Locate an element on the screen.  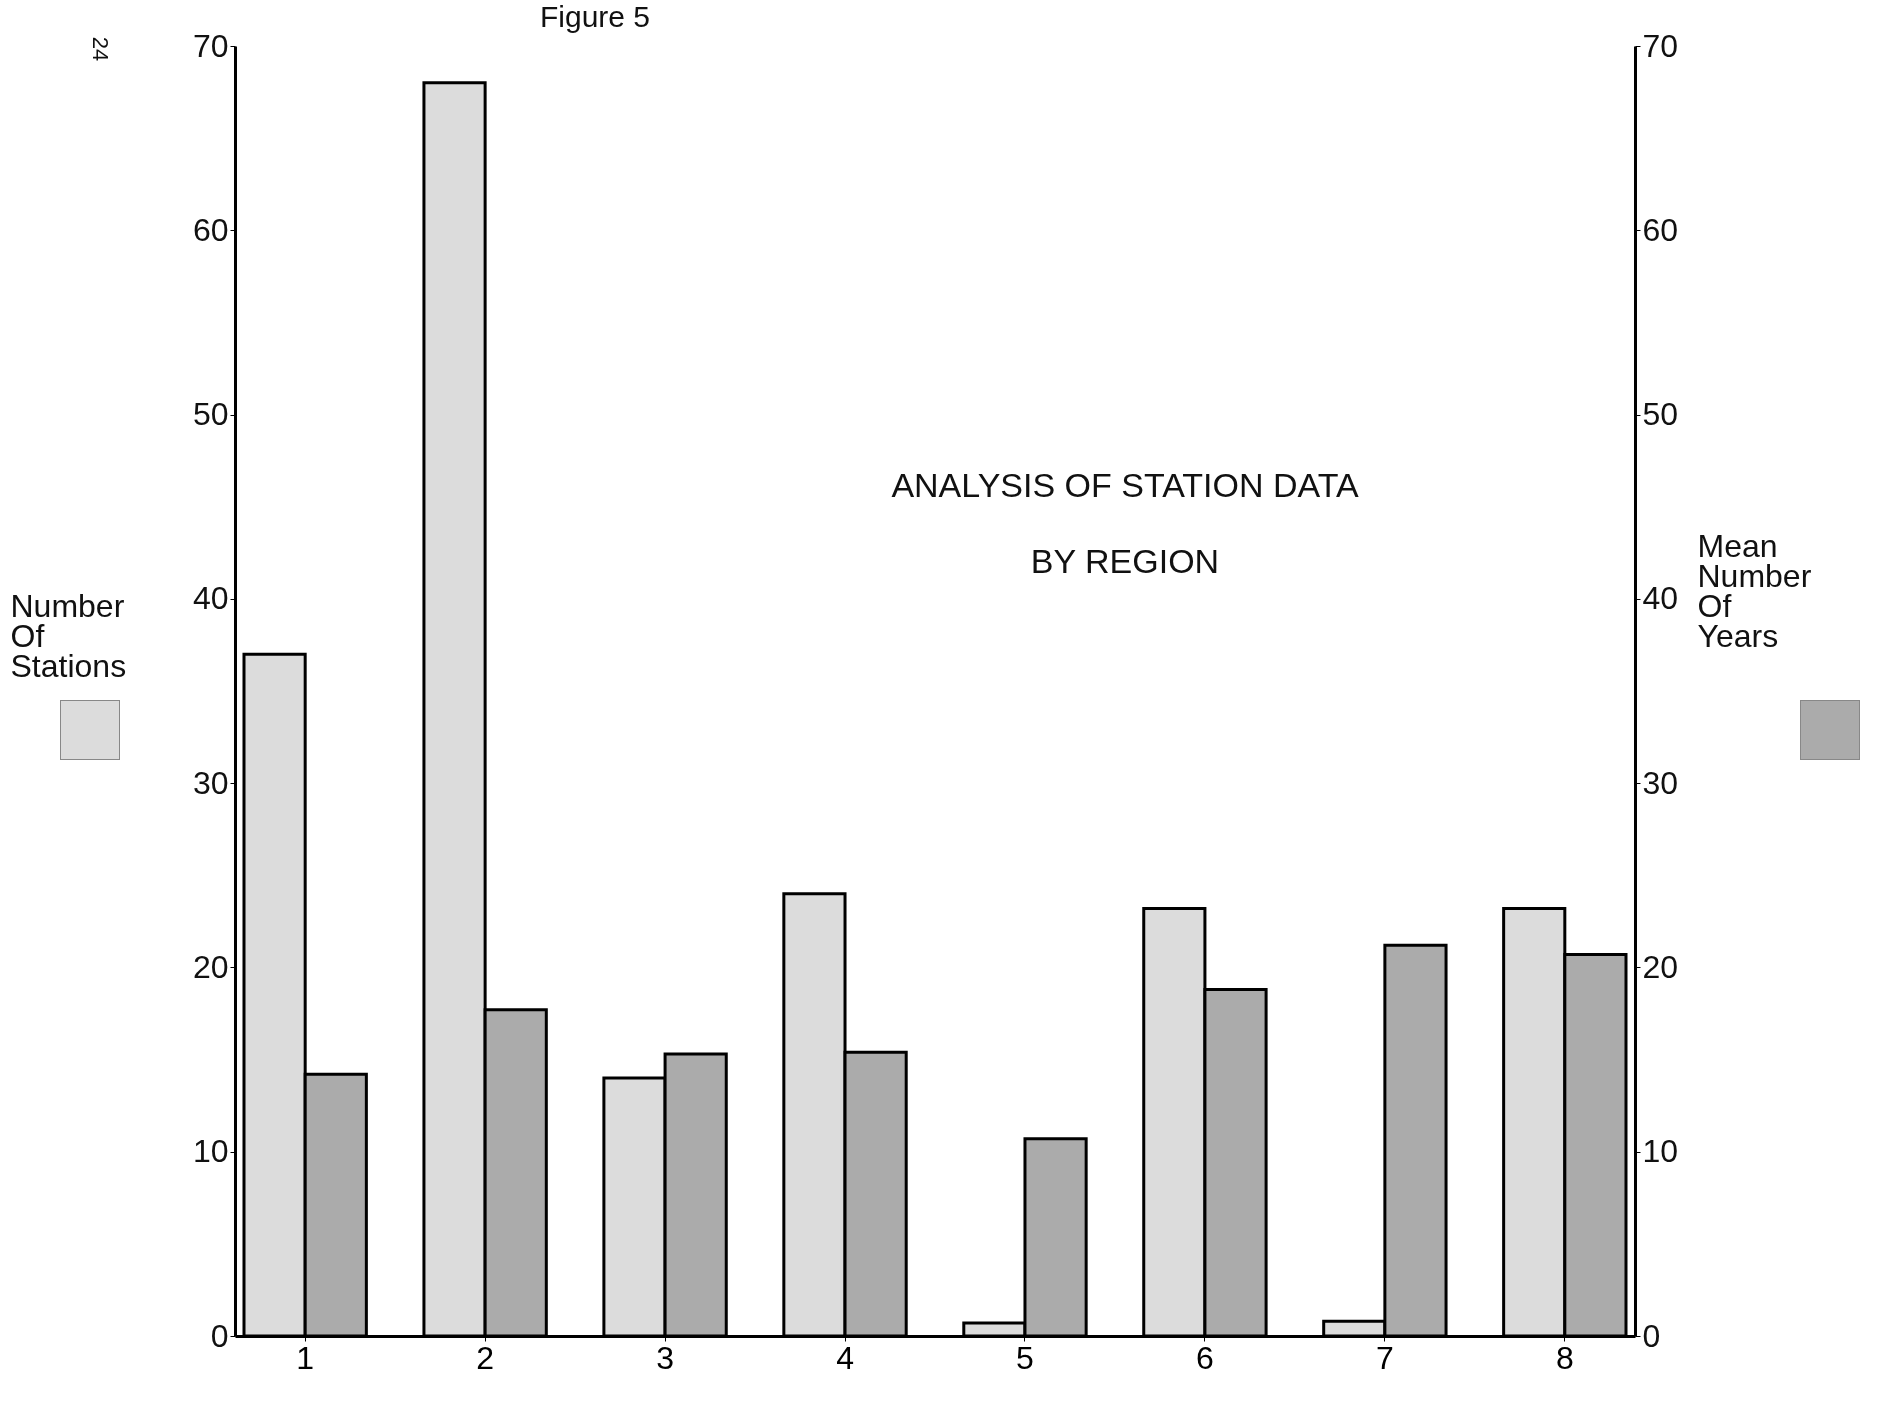
x-tick-label: 6 is located at coordinates (1205, 1357).